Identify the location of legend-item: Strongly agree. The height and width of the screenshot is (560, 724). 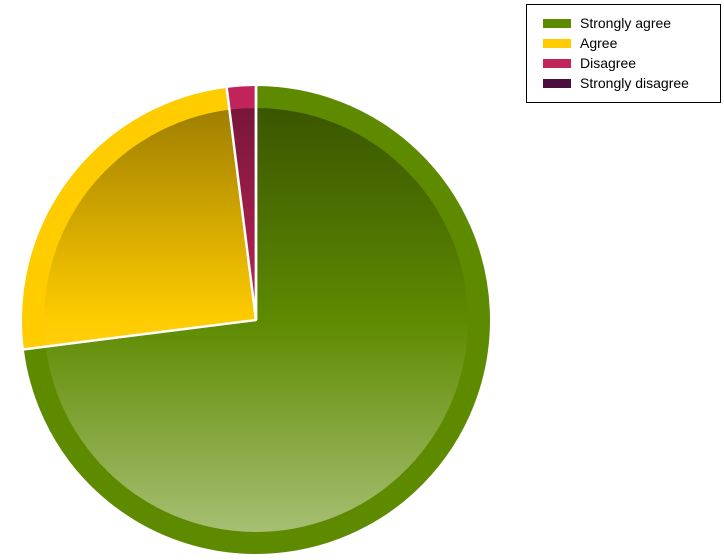
(631, 23).